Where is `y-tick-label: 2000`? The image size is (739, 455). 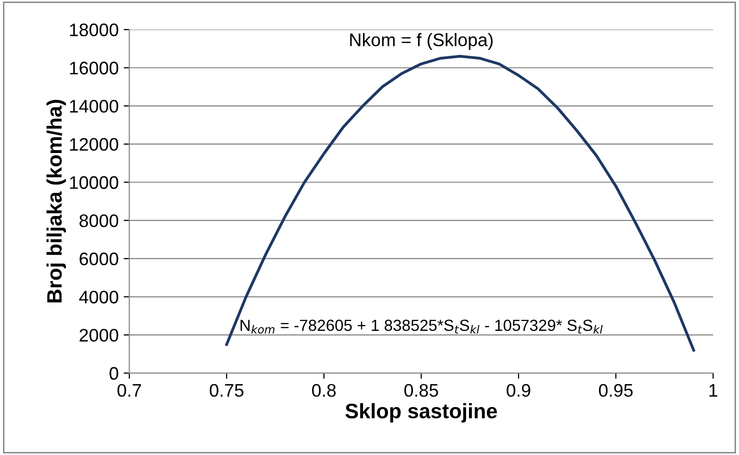
y-tick-label: 2000 is located at coordinates (99, 335).